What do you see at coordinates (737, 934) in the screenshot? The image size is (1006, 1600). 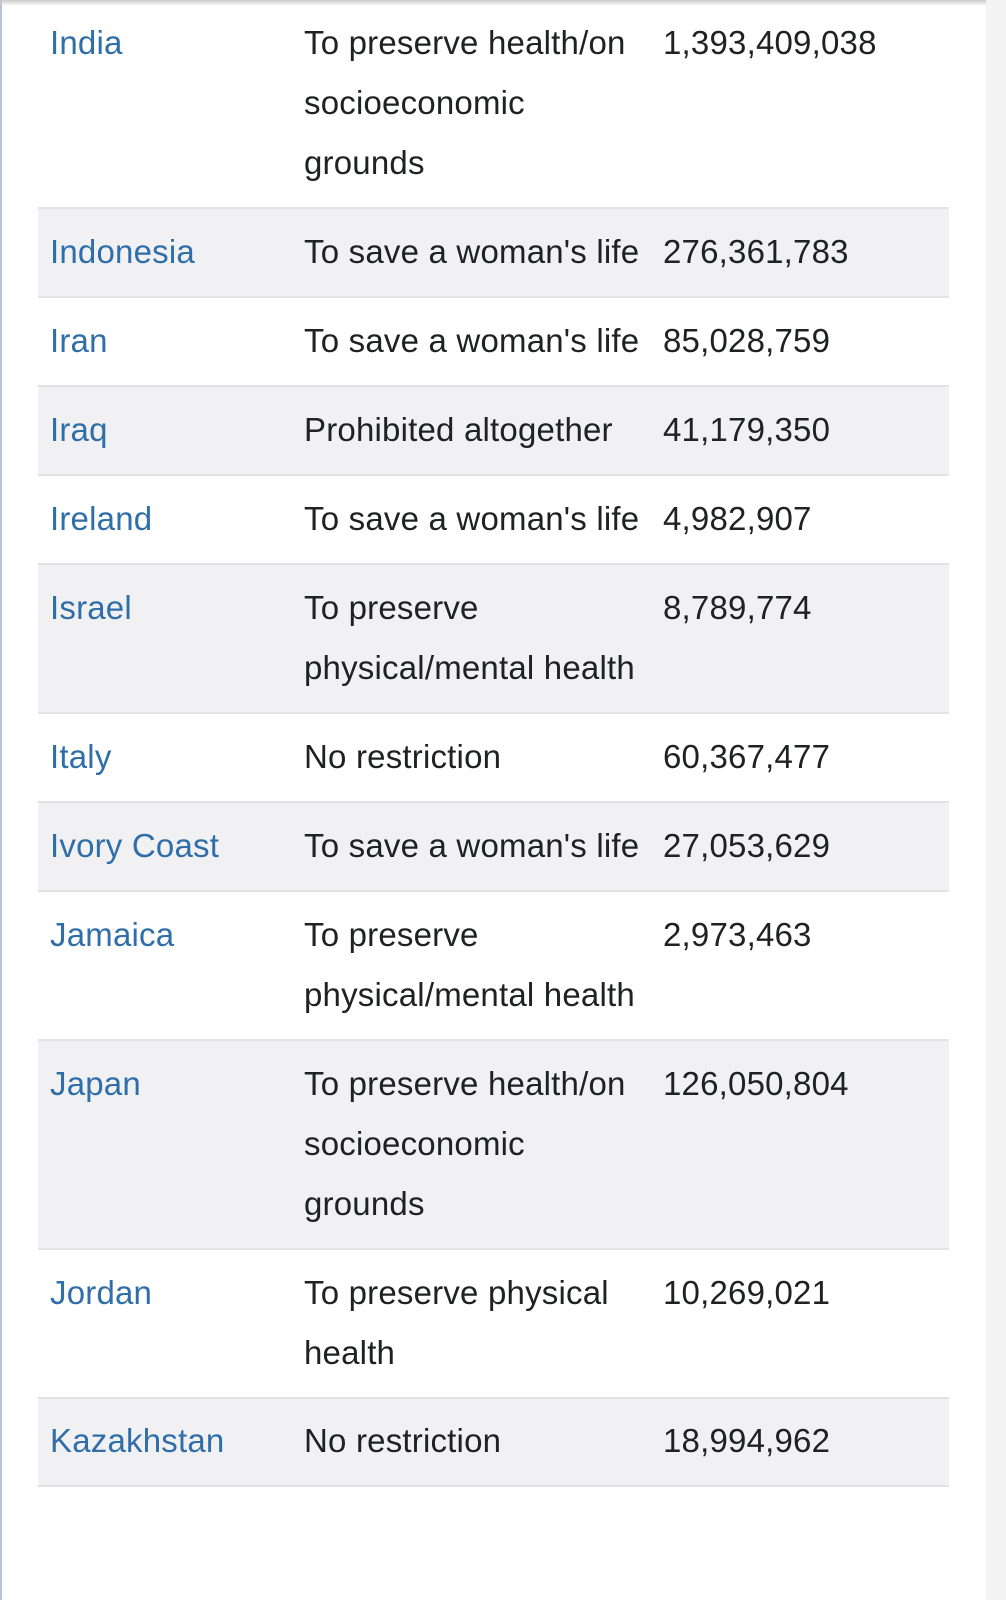 I see `population-cell: 2,973,463` at bounding box center [737, 934].